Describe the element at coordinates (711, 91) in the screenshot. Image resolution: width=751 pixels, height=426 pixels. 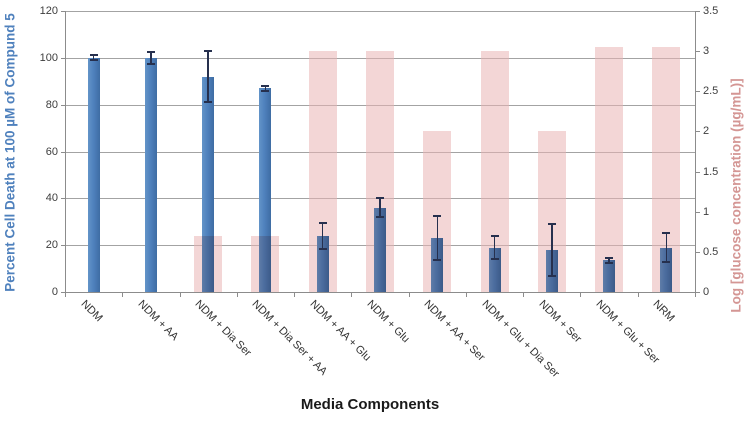
I see `right-axis-tick-label: 2.5` at that location.